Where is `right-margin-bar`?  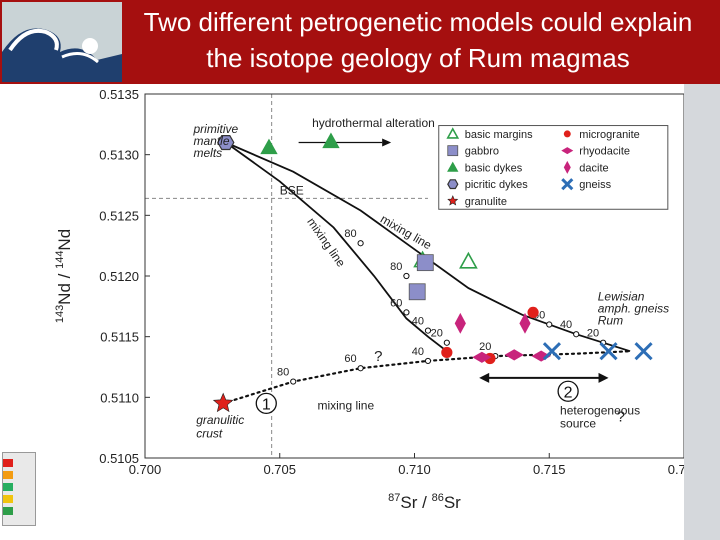 right-margin-bar is located at coordinates (702, 312).